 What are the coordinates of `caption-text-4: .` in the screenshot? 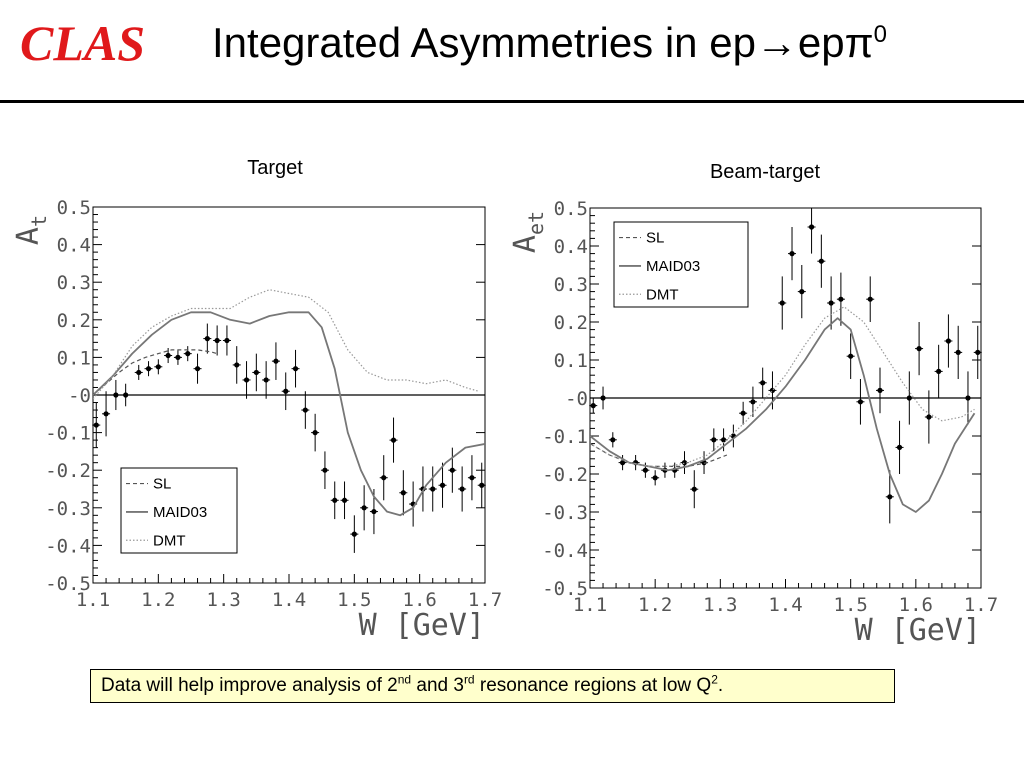 It's located at (720, 685).